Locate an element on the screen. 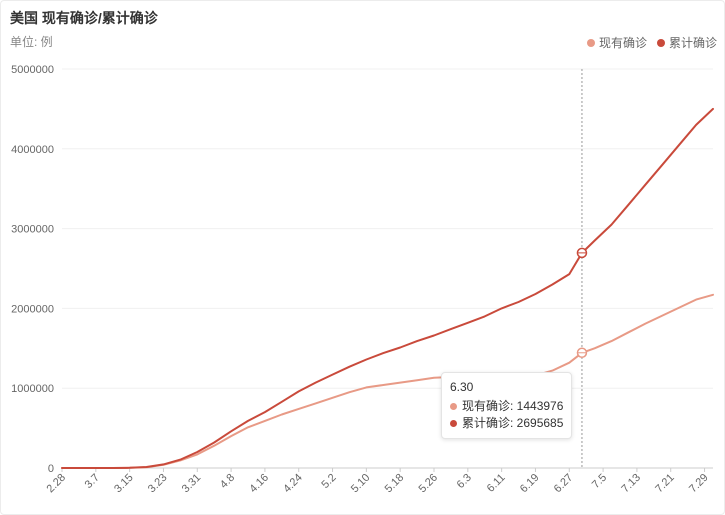 This screenshot has height=515, width=725. x-tick-label: 3.15 is located at coordinates (124, 484).